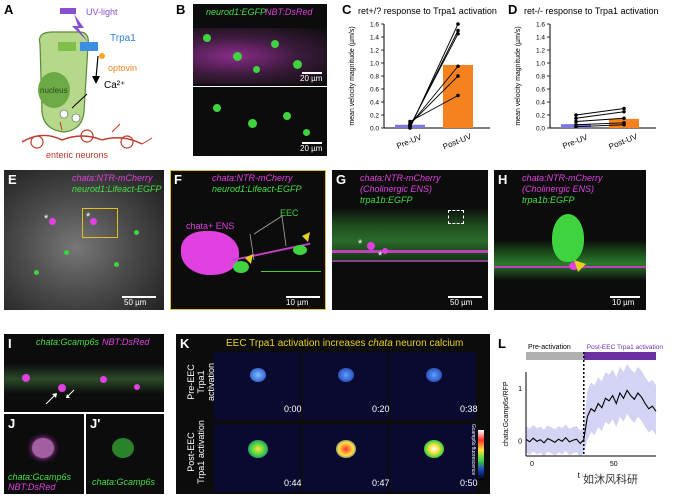 The height and width of the screenshot is (497, 679). Describe the element at coordinates (374, 129) in the screenshot. I see `chart-c-ytick-label: 0.0` at that location.